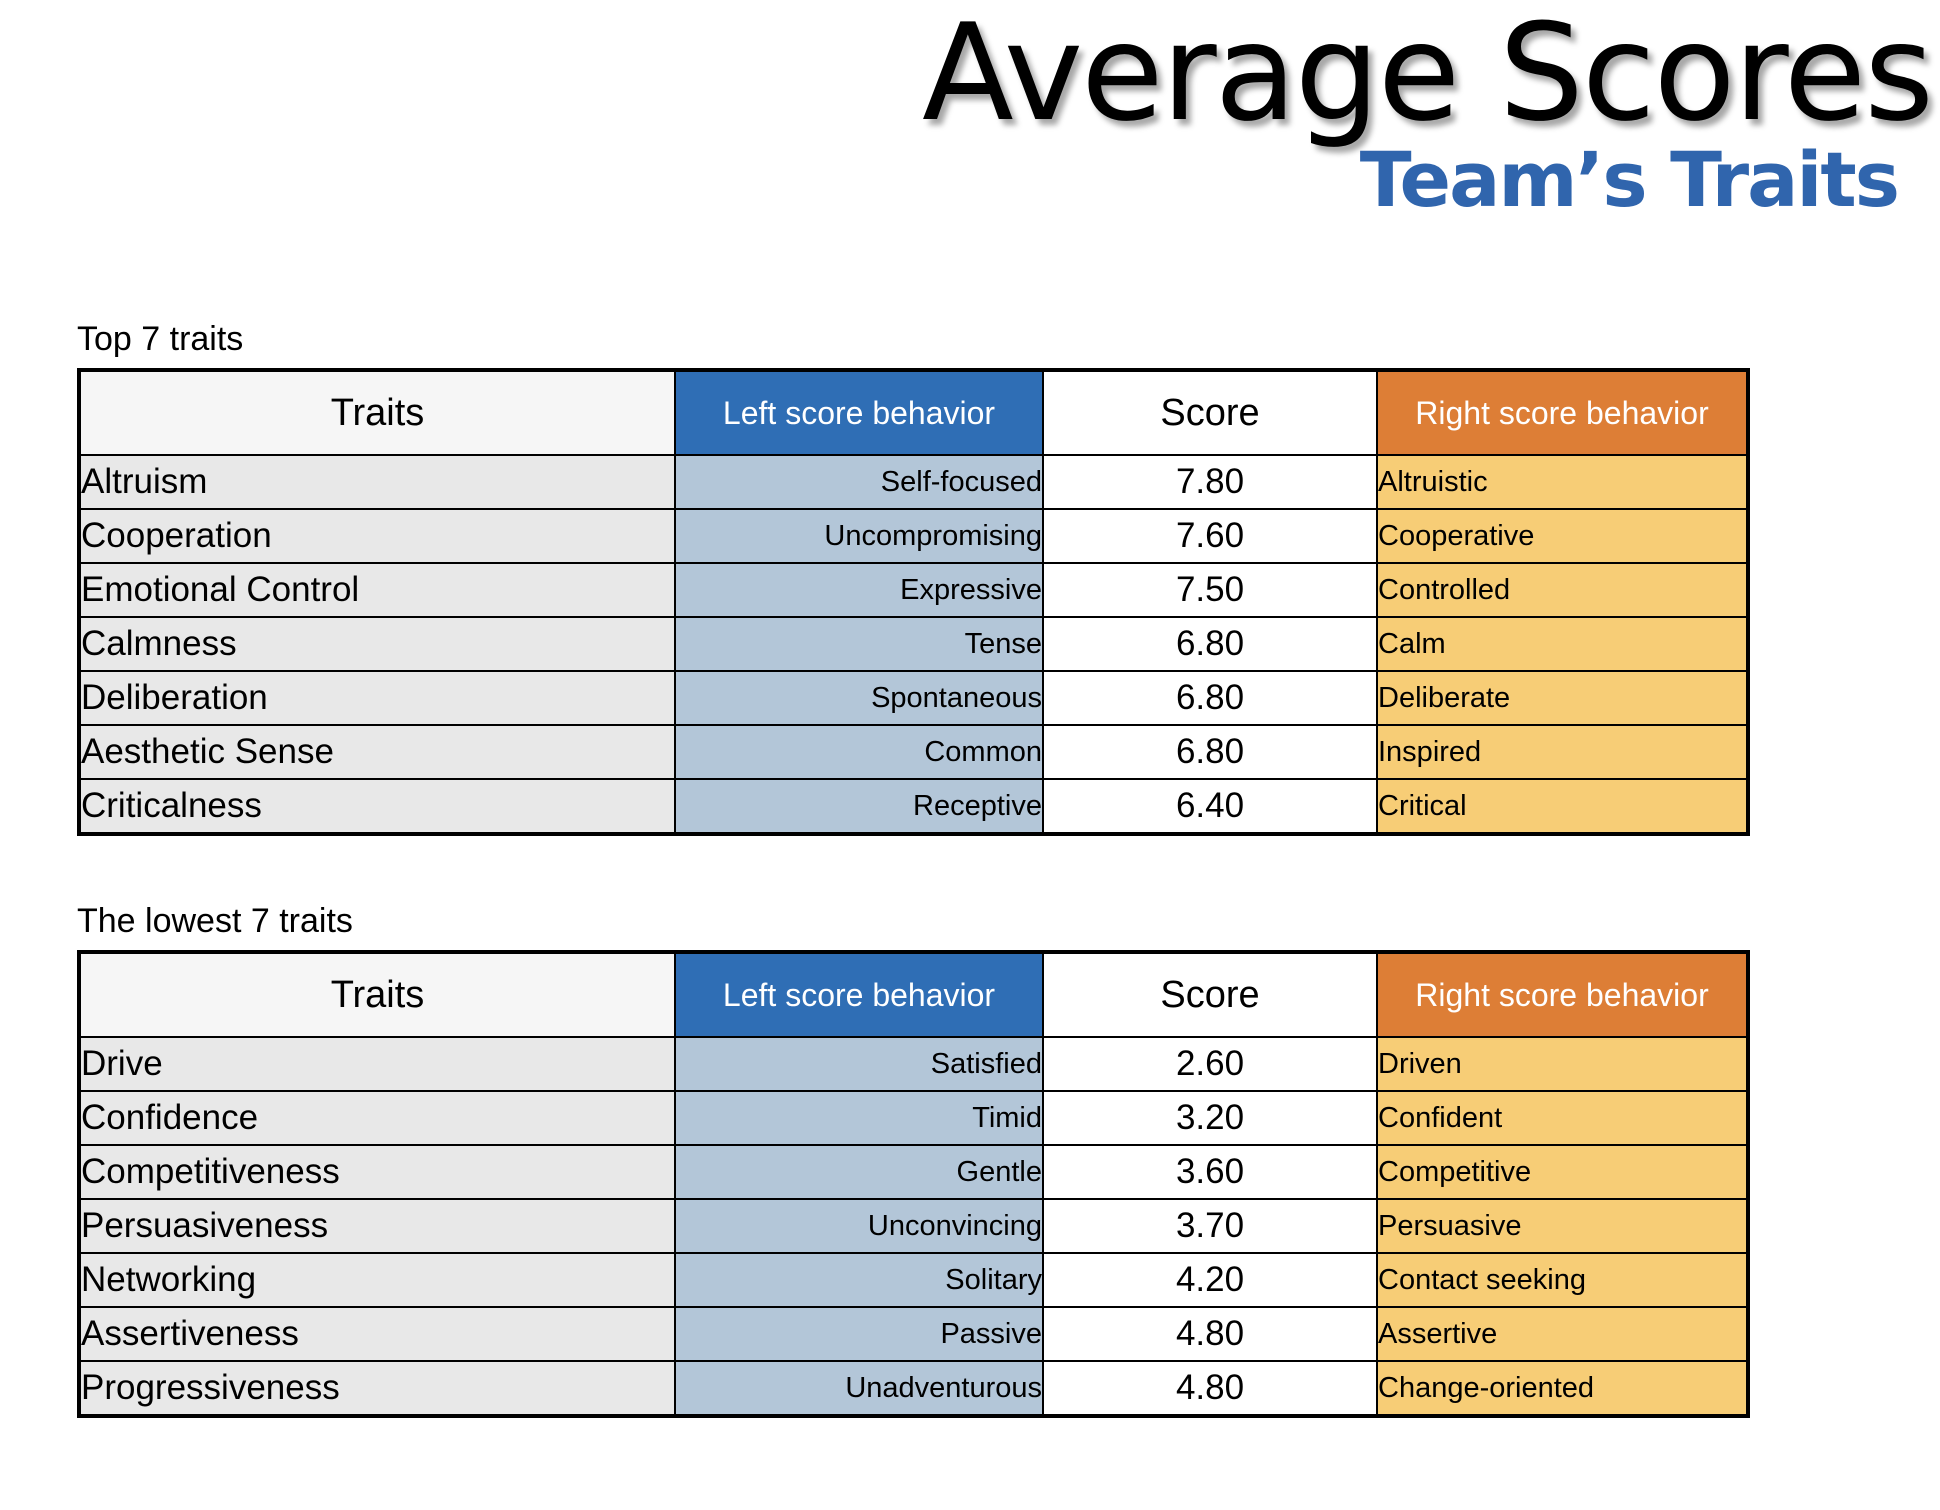 This screenshot has height=1510, width=1940. What do you see at coordinates (859, 1064) in the screenshot?
I see `left-behavior-cell: Satisfied` at bounding box center [859, 1064].